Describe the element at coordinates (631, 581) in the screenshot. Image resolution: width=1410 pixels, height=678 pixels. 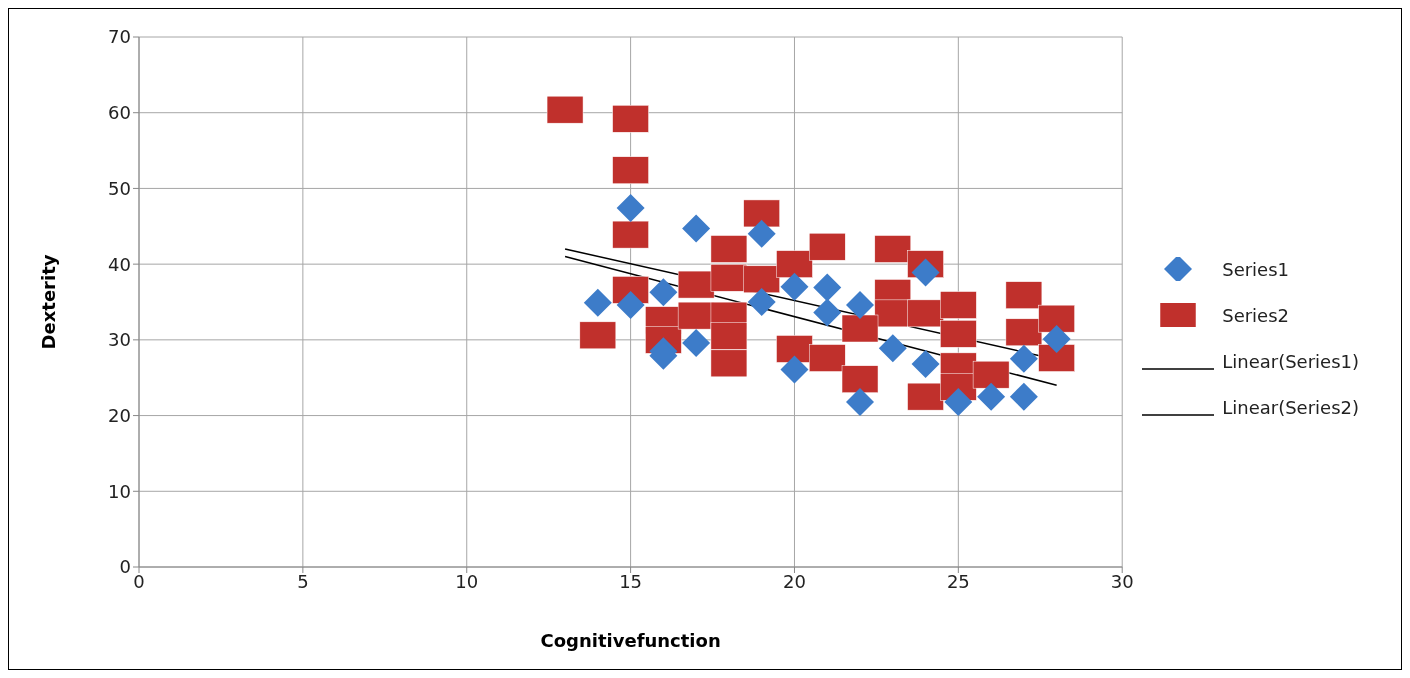
I see `x-tick-label: 15` at that location.